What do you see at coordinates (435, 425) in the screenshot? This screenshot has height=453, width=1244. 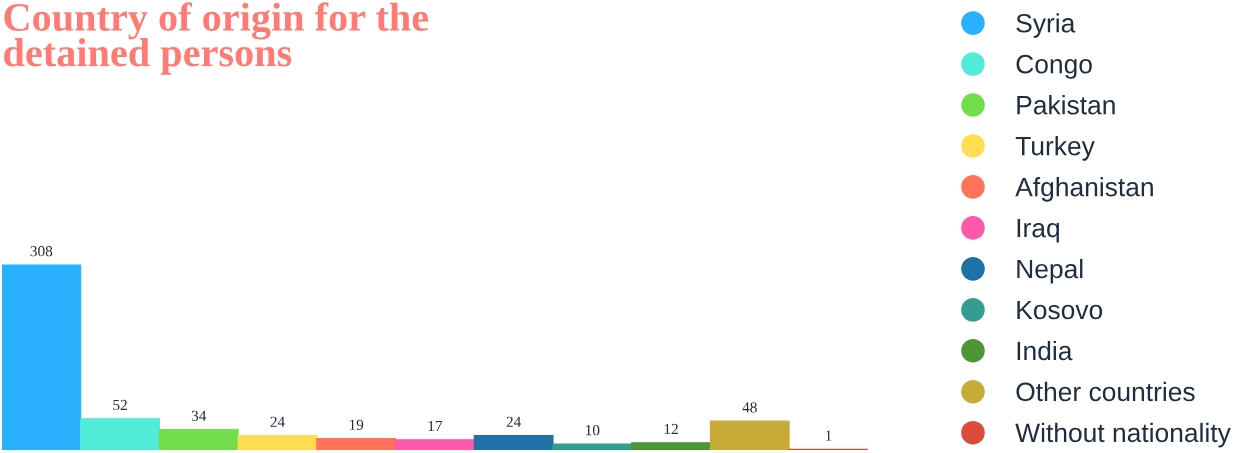 I see `data-label: 17` at bounding box center [435, 425].